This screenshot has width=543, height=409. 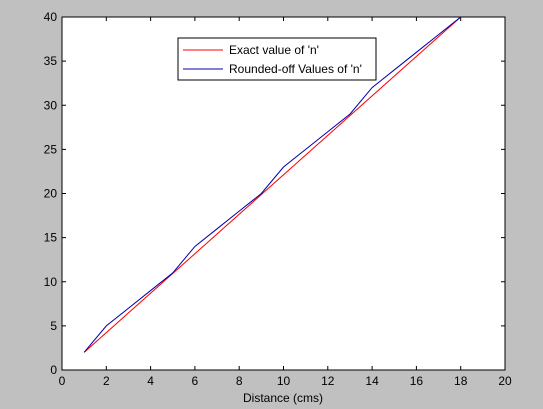 What do you see at coordinates (51, 282) in the screenshot?
I see `y-tick-label: 10` at bounding box center [51, 282].